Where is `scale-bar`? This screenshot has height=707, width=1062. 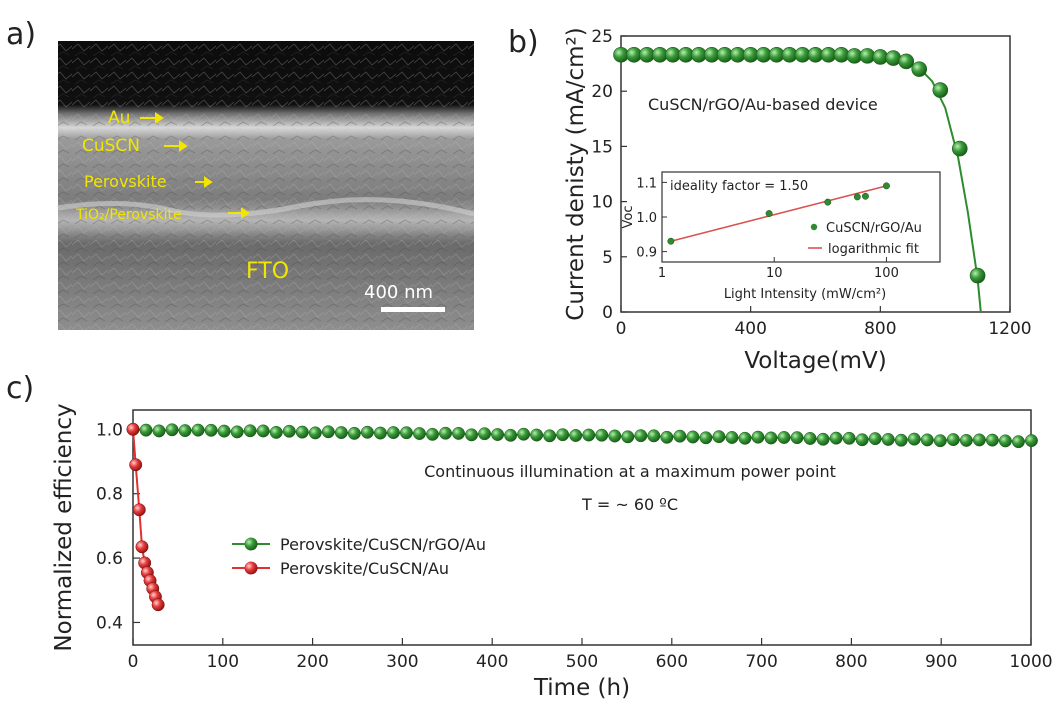
scale-bar is located at coordinates (413, 309).